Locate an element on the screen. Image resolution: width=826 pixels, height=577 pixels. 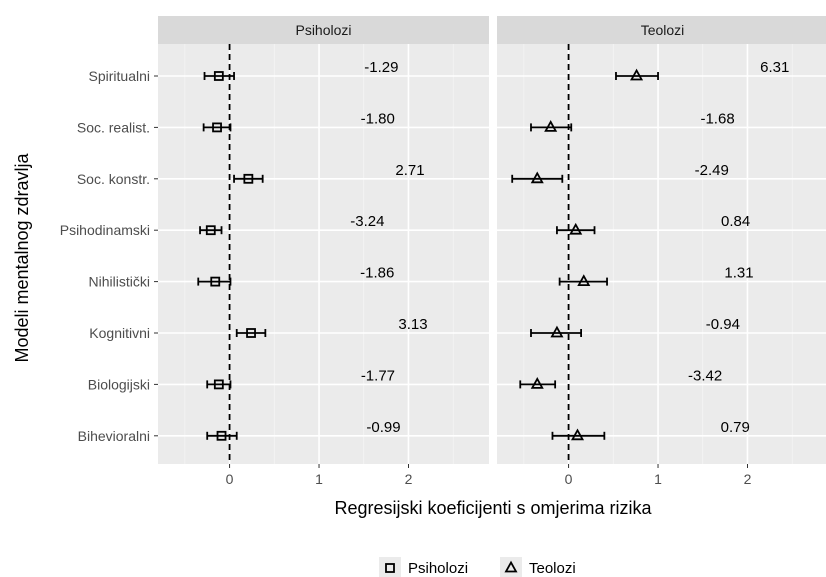
legend-item-psiholozi: Psiholozi is located at coordinates (423, 567).